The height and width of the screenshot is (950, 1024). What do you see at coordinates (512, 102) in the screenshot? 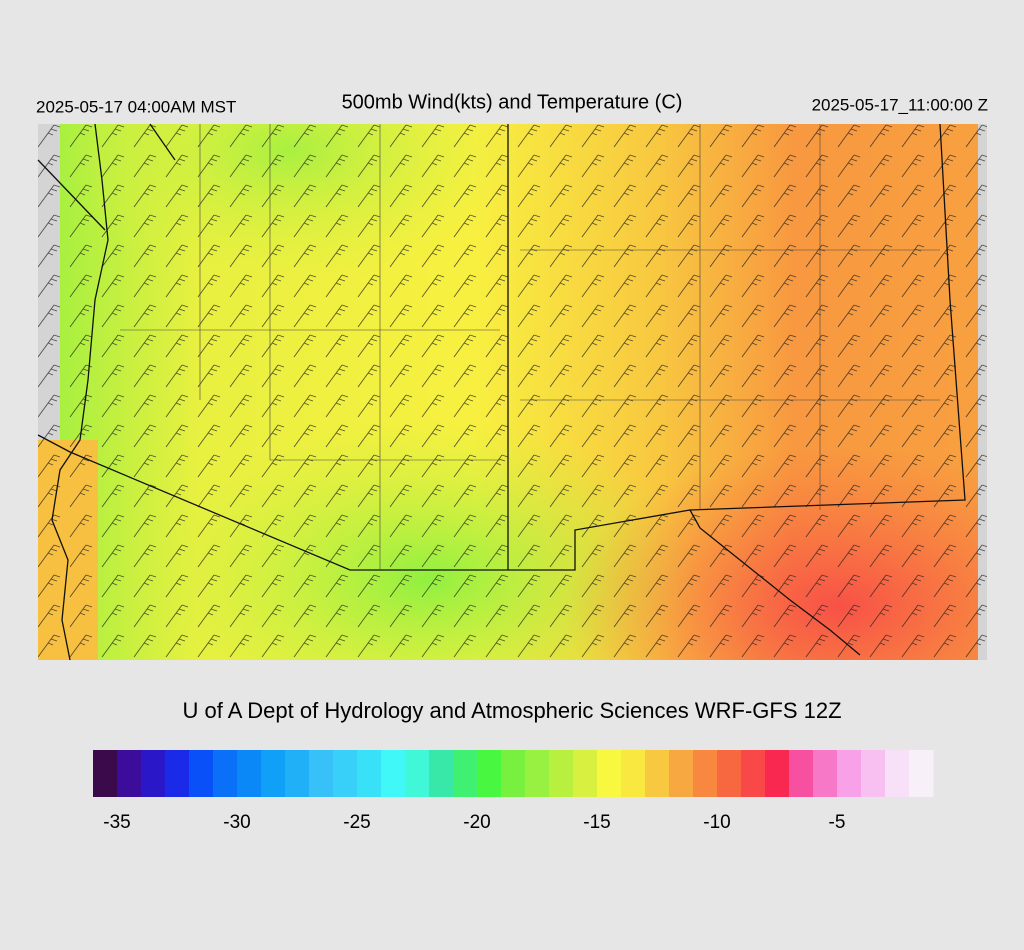
I see `map-title: 500mb Wind(kts) and Temperature (C)` at bounding box center [512, 102].